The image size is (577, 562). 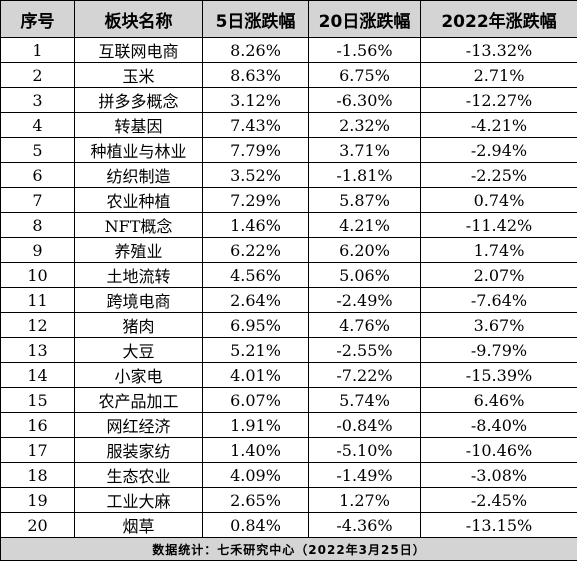 What do you see at coordinates (138, 125) in the screenshot?
I see `cell-sector-name: 转基因` at bounding box center [138, 125].